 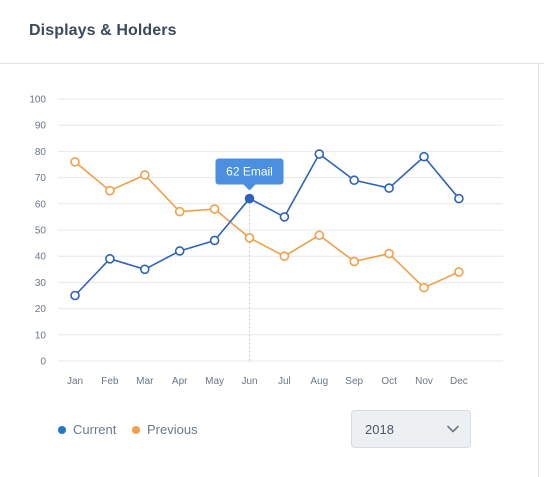 I want to click on x-tick-label: Jun, so click(x=249, y=381).